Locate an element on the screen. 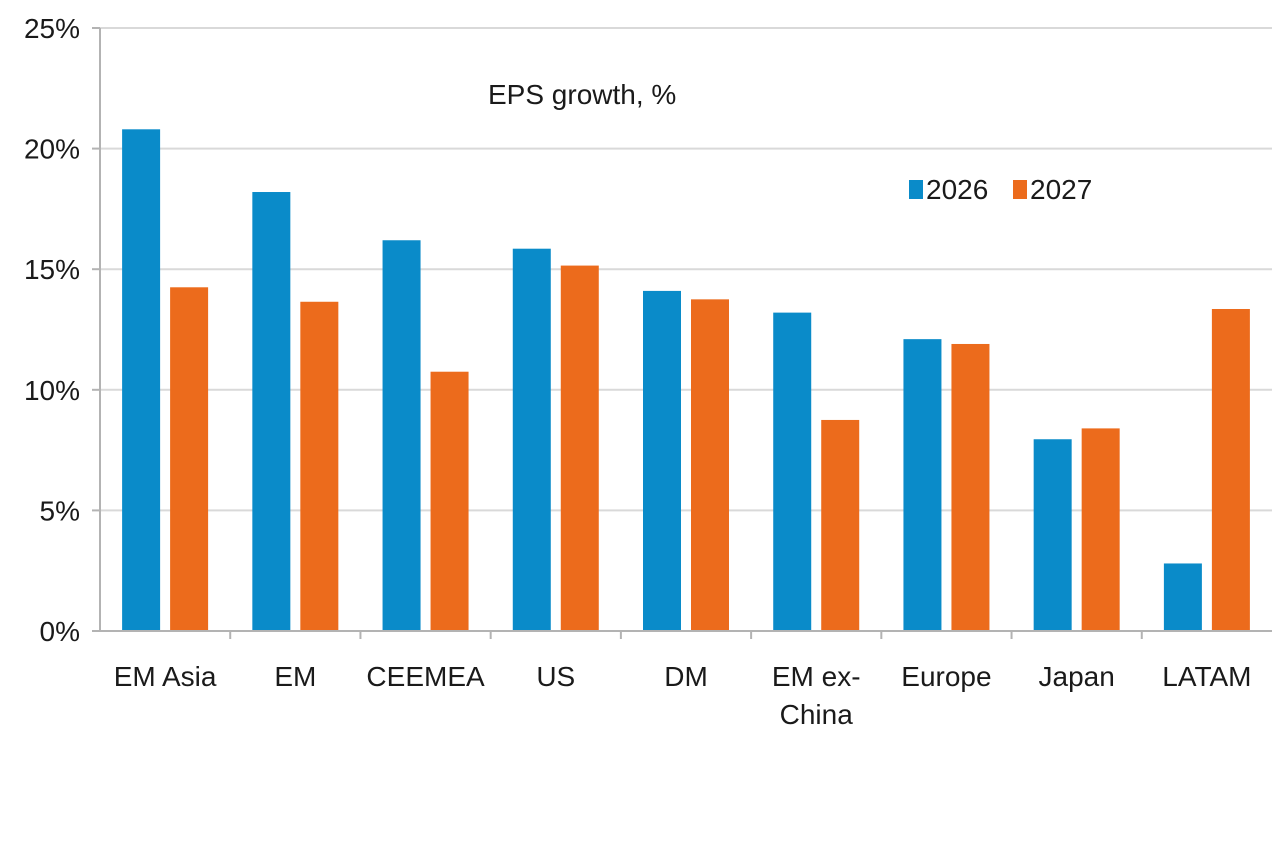  y-tick-label: 20% is located at coordinates (52, 149).